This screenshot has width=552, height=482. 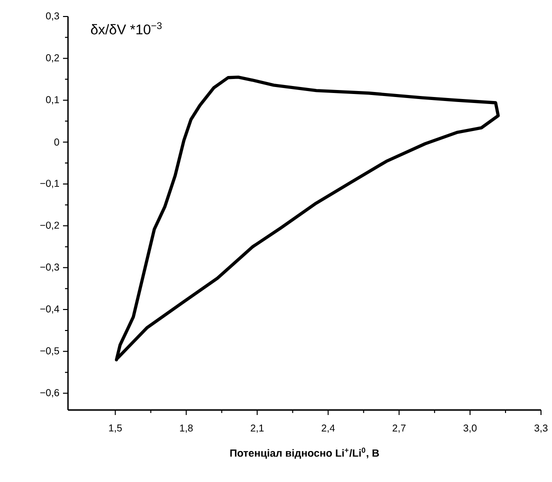 I want to click on y-tick-label: 0,1, so click(x=52, y=100).